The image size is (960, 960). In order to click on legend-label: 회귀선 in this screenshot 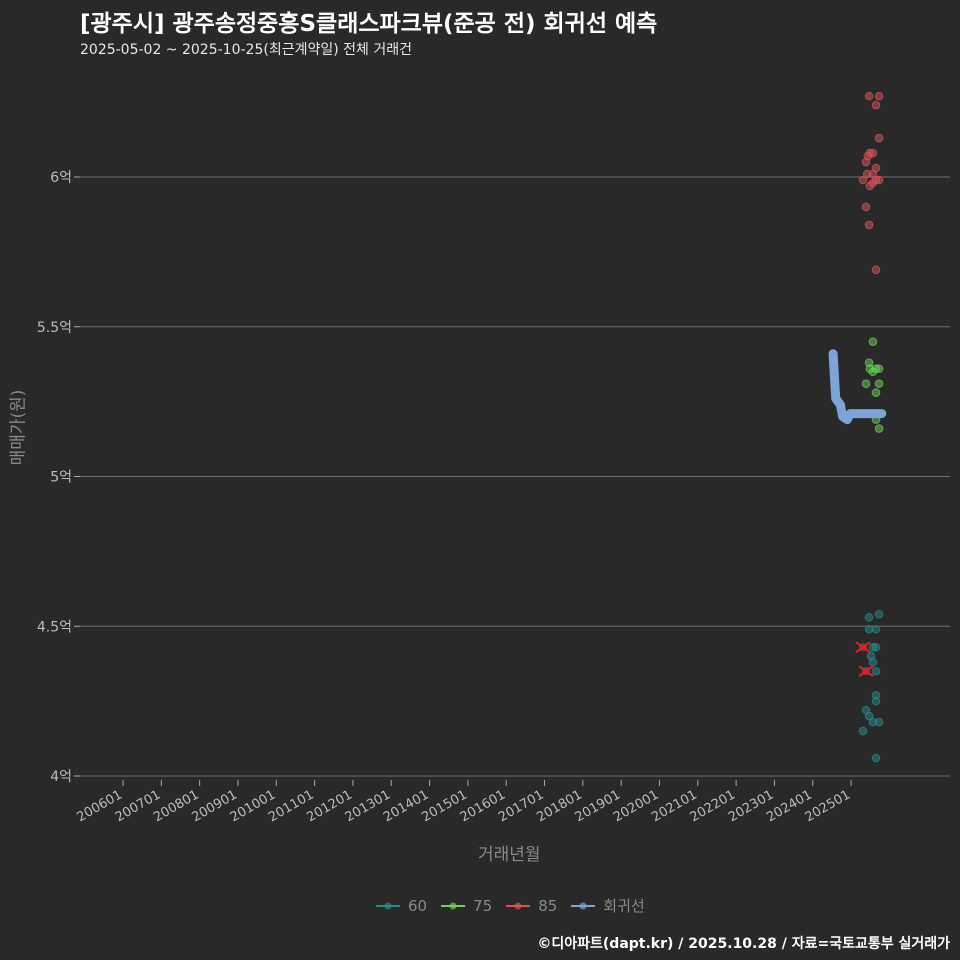, I will do `click(624, 906)`.